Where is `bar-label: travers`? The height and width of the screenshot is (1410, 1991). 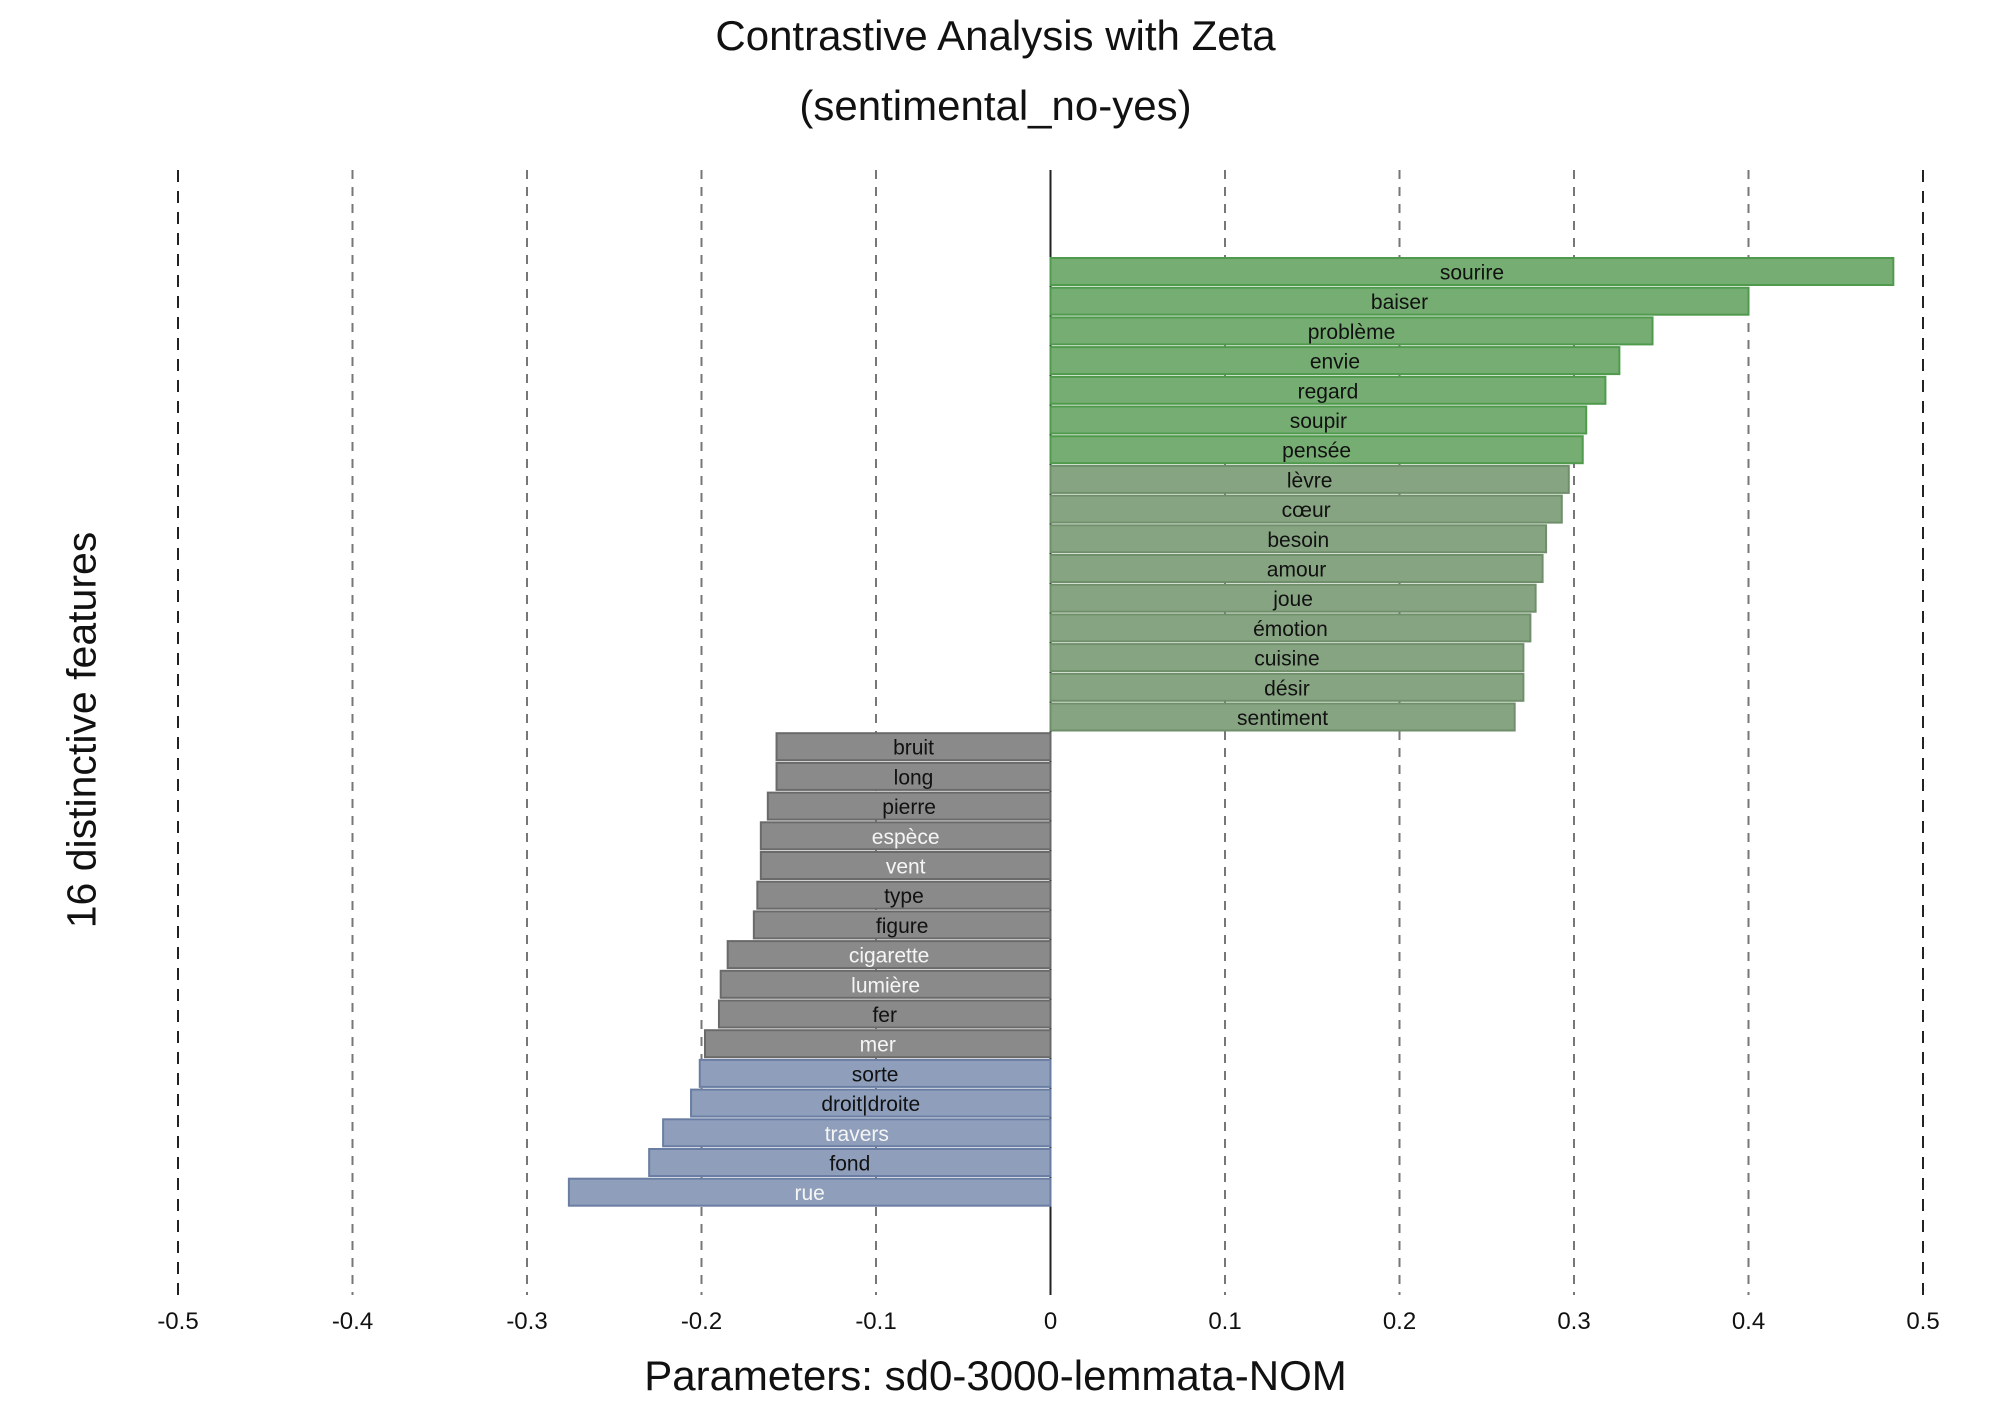 bar-label: travers is located at coordinates (857, 1134).